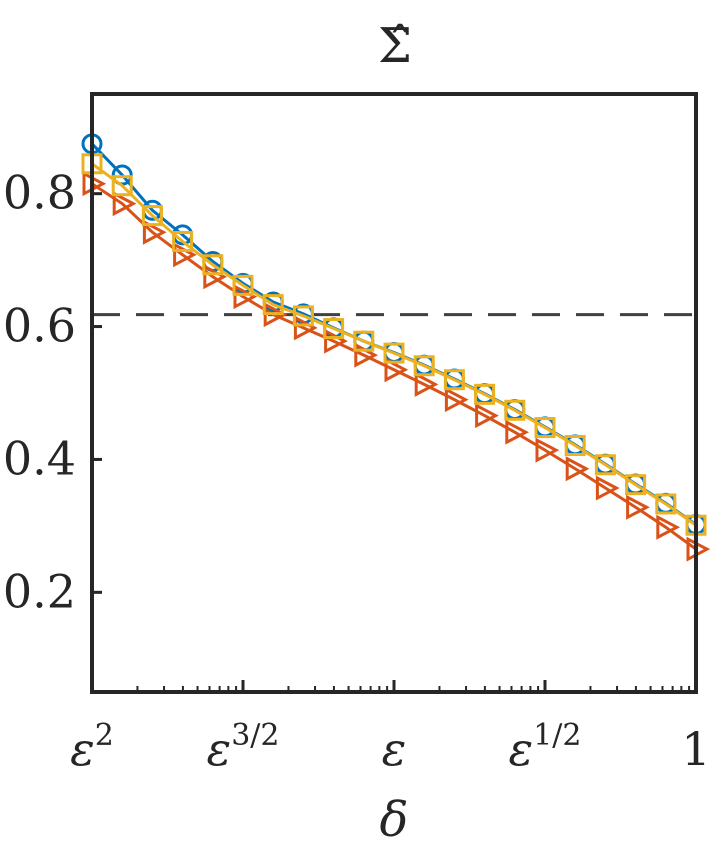 The height and width of the screenshot is (842, 711). I want to click on y-tick-label: 0.8, so click(39, 193).